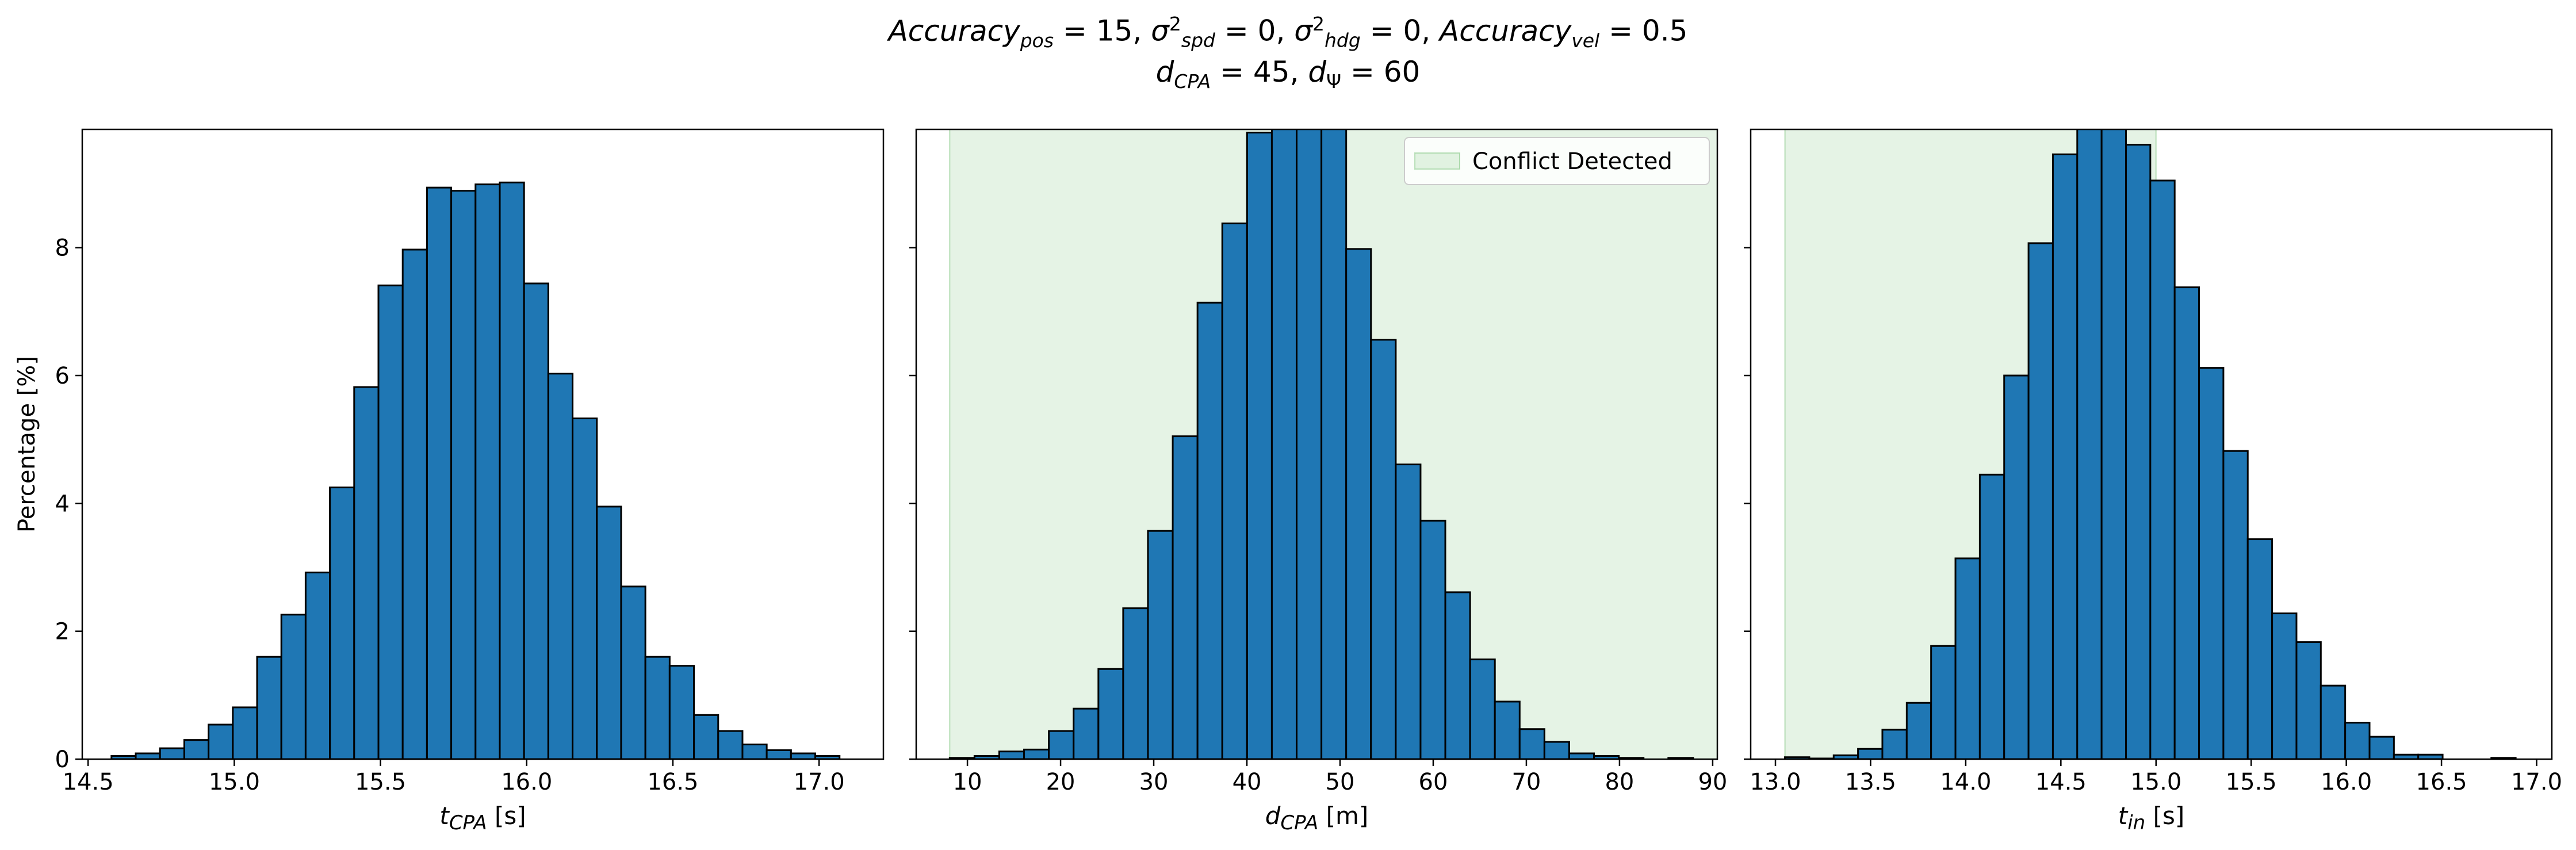 Image resolution: width=2576 pixels, height=850 pixels. What do you see at coordinates (1340, 782) in the screenshot?
I see `x-tick-label: 50` at bounding box center [1340, 782].